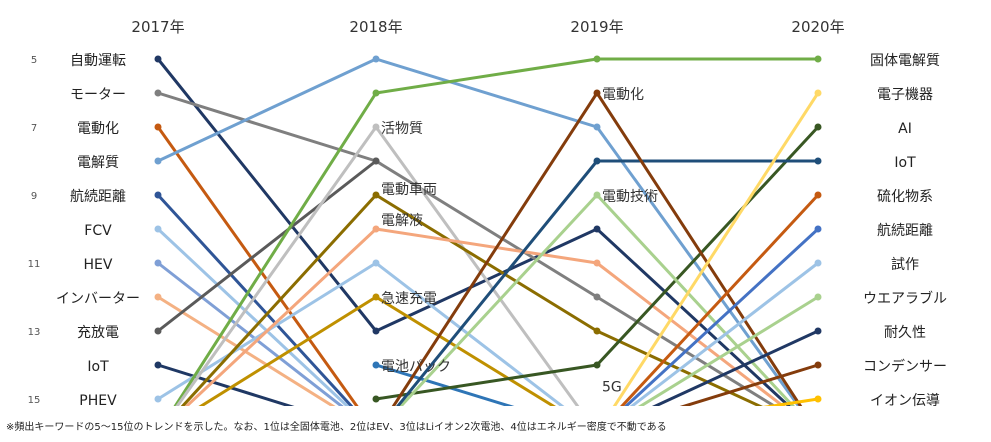 The height and width of the screenshot is (442, 991). Describe the element at coordinates (34, 332) in the screenshot. I see `y-tick-label: 13` at that location.